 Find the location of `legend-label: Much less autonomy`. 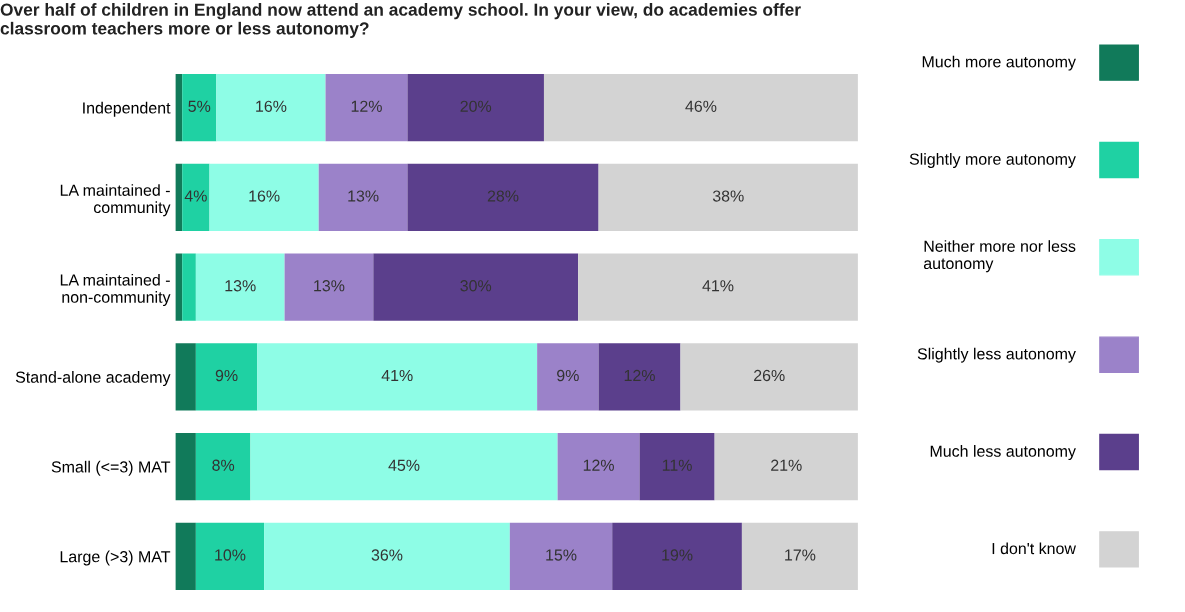

legend-label: Much less autonomy is located at coordinates (1003, 453).